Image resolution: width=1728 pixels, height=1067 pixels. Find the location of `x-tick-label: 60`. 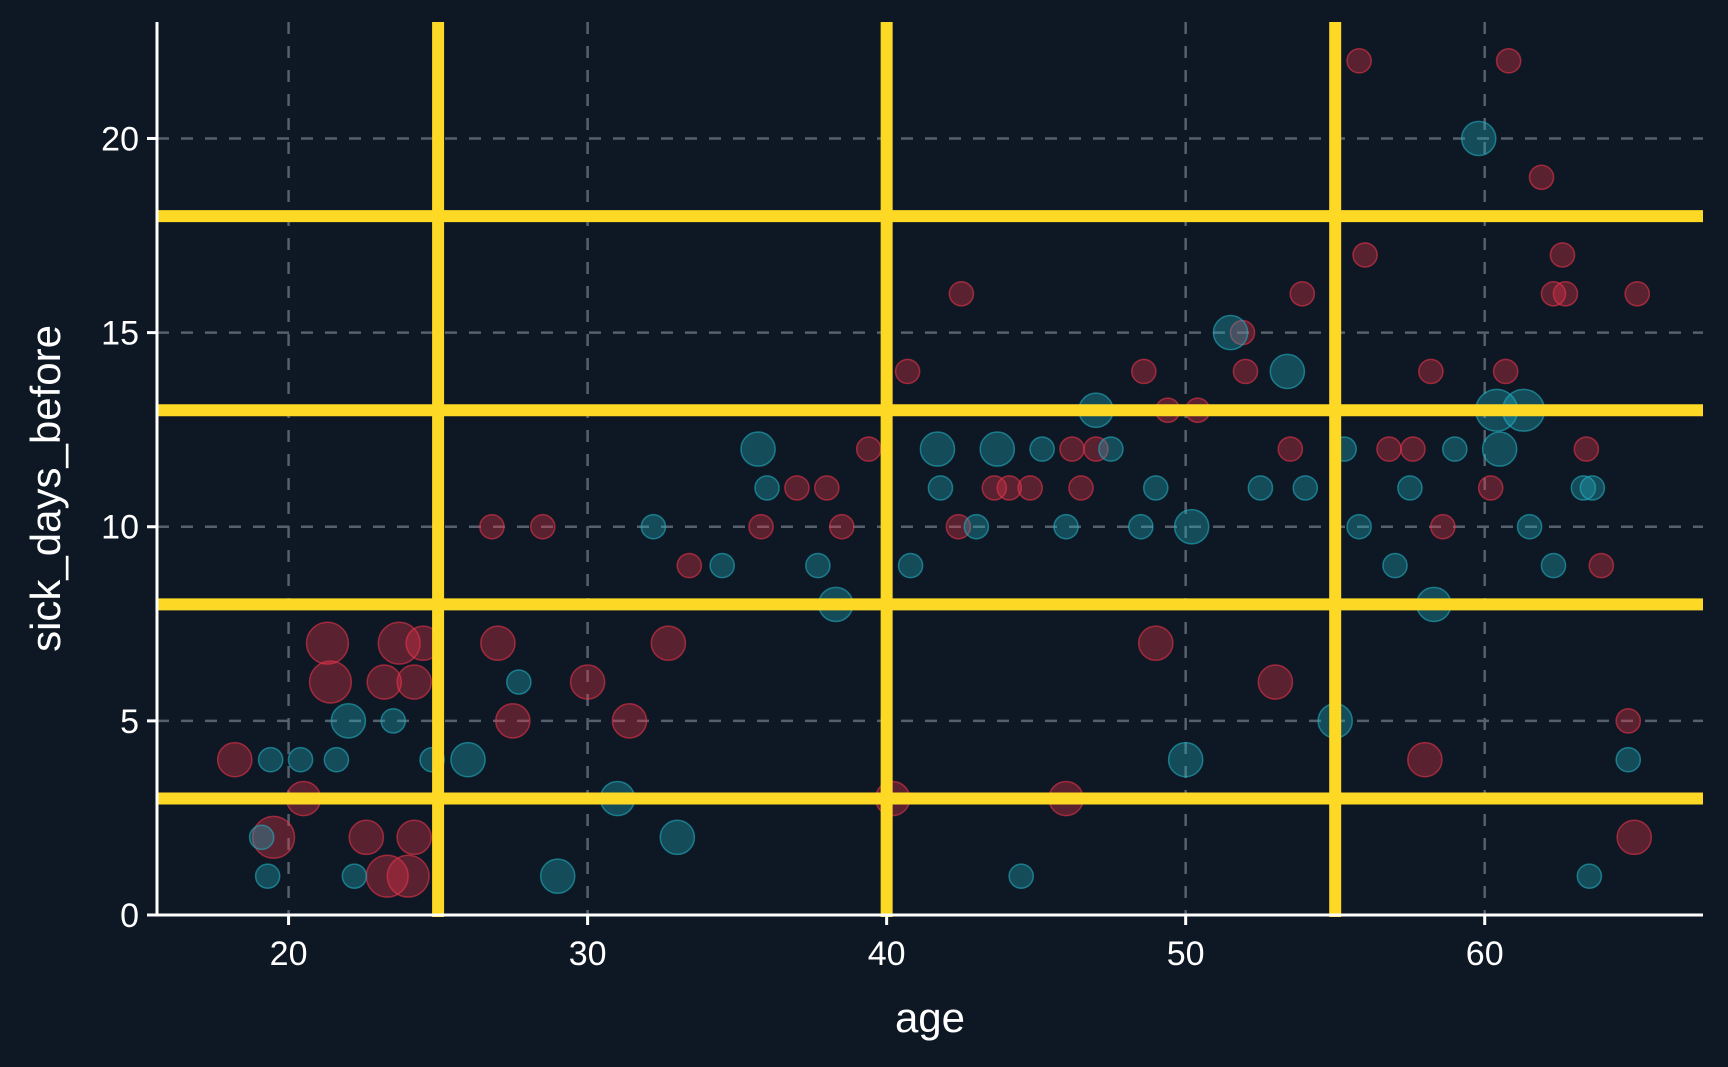

x-tick-label: 60 is located at coordinates (1485, 954).